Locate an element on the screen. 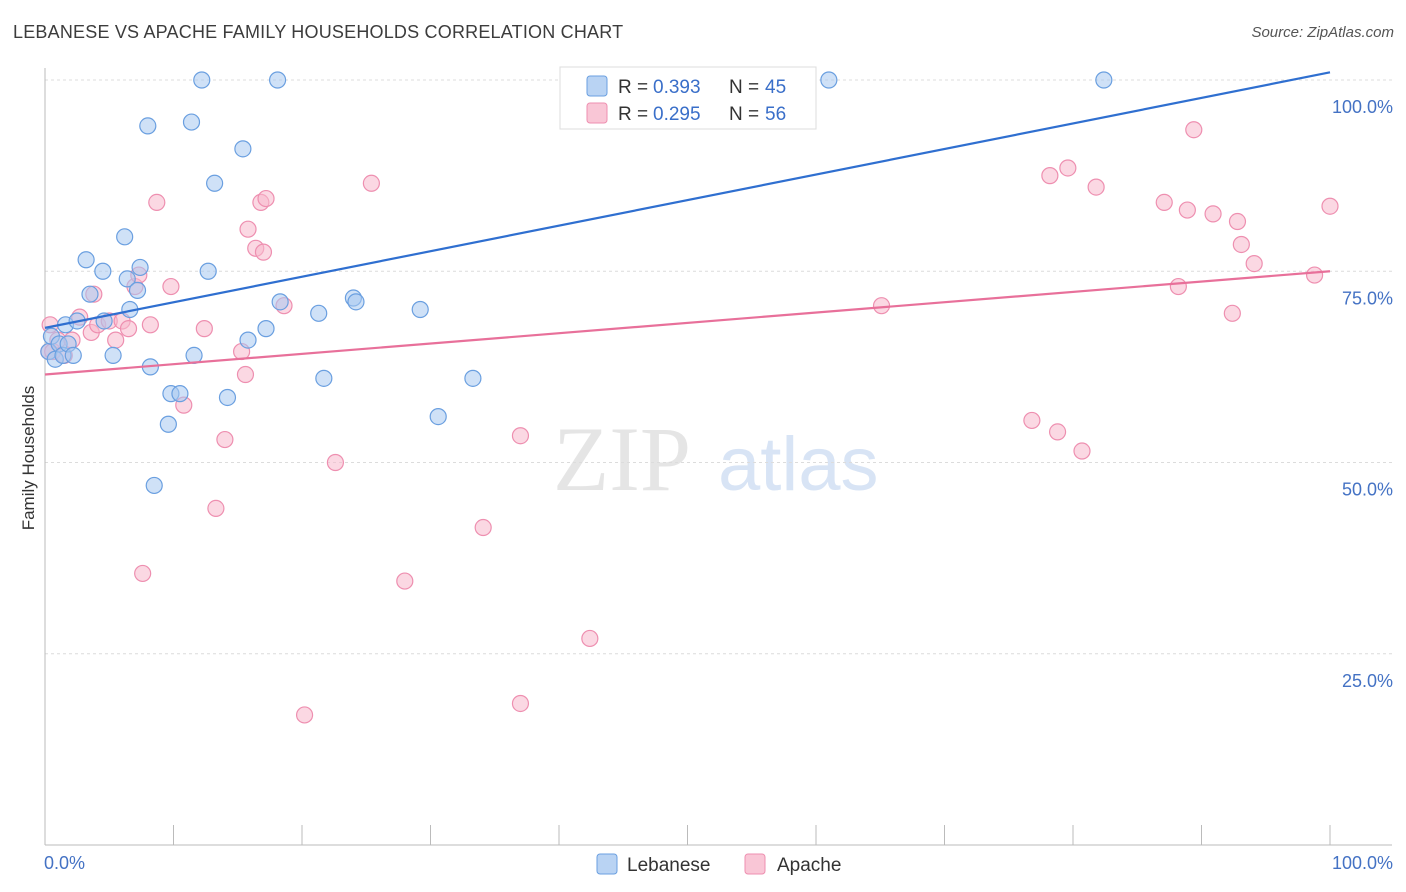 This screenshot has width=1406, height=892. x-tick-label-left: 0.0% is located at coordinates (64, 863).